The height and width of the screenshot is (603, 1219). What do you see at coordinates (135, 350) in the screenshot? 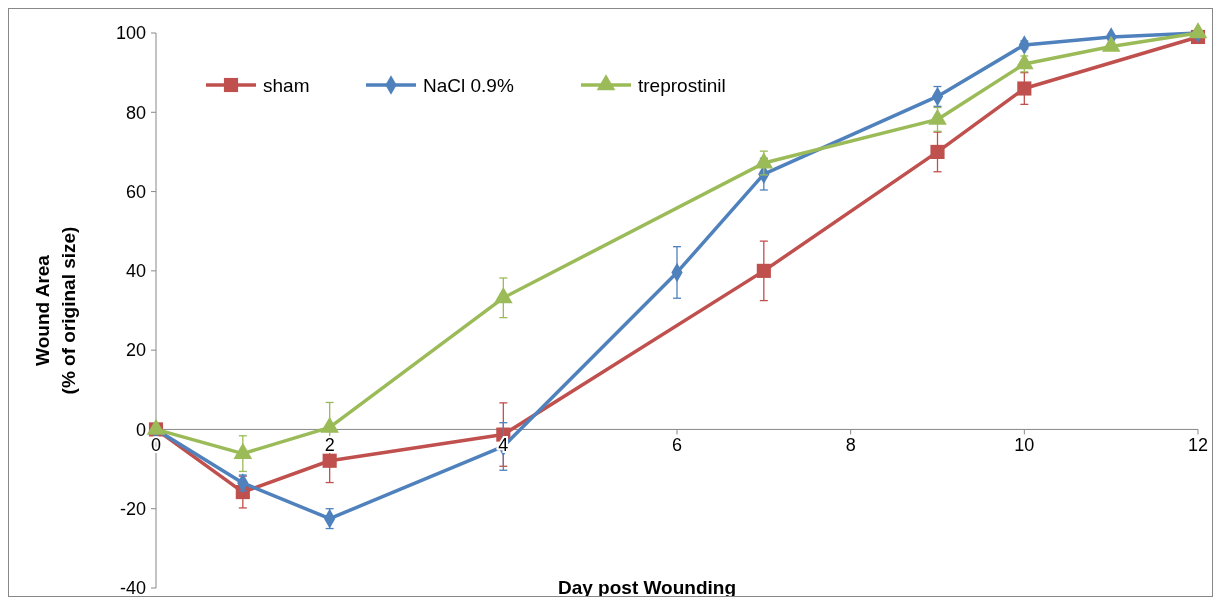
I see `y-tick-label: 20` at bounding box center [135, 350].